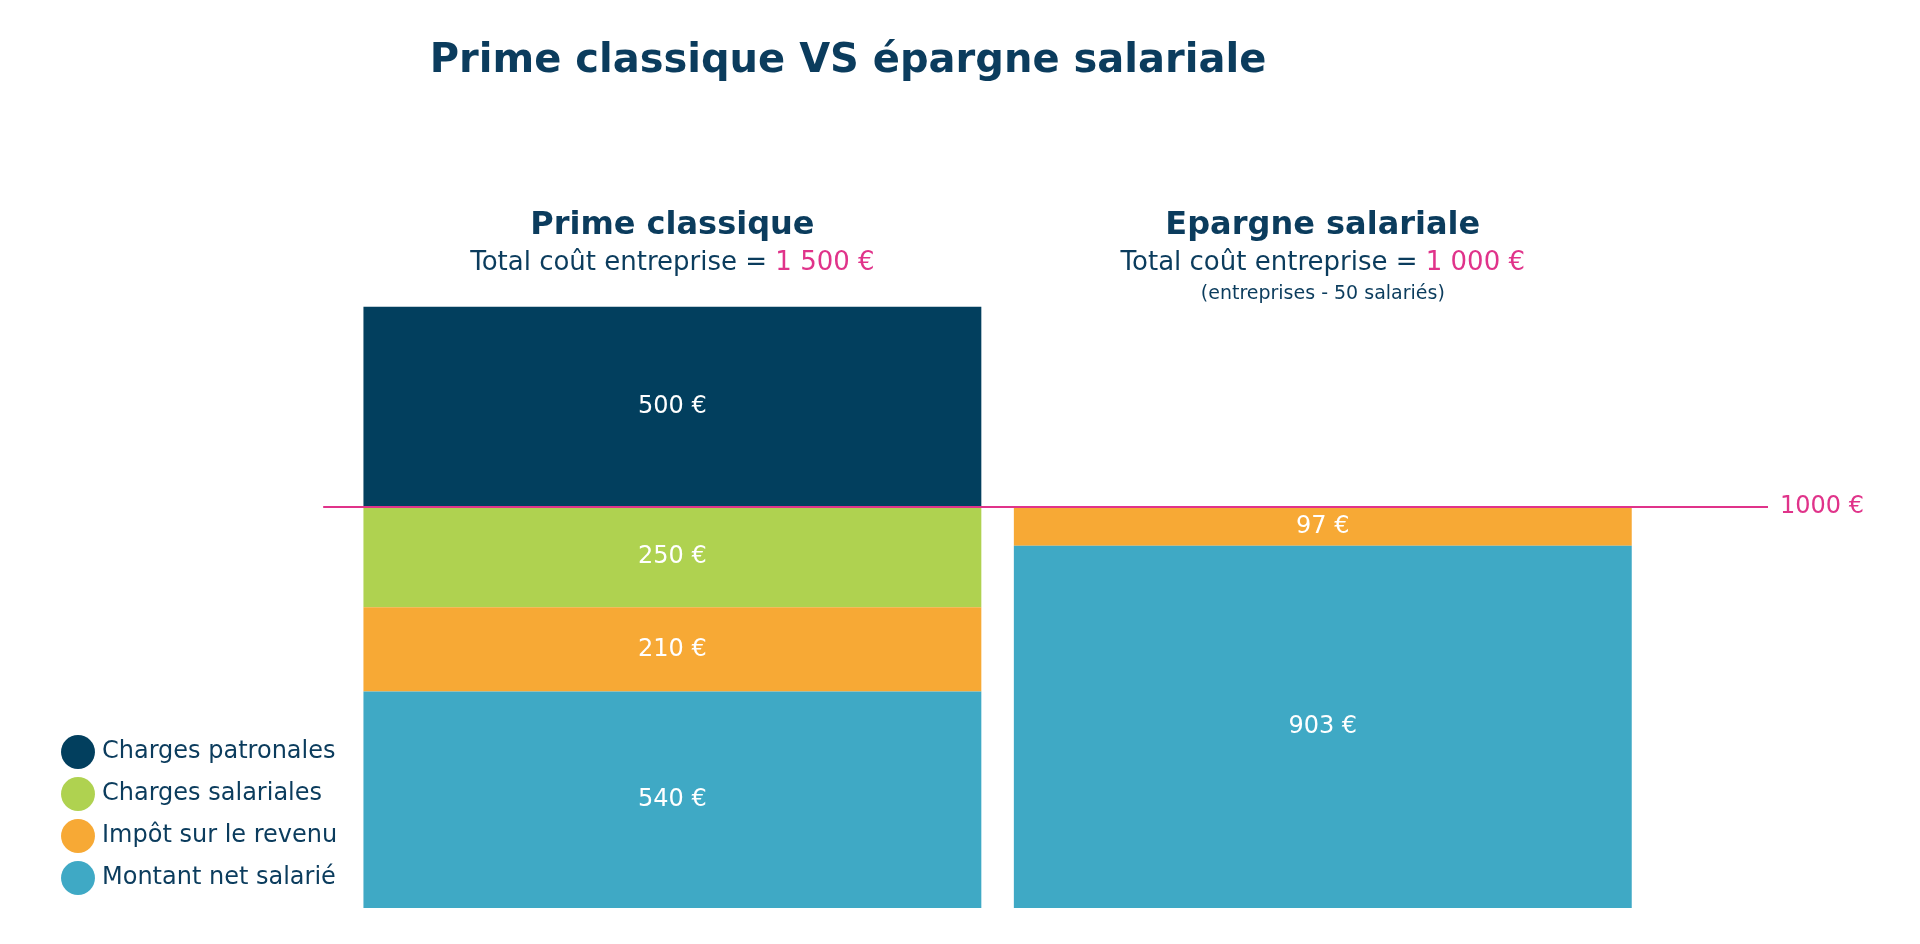  I want to click on legend-label: Montant net salarié, so click(219, 876).